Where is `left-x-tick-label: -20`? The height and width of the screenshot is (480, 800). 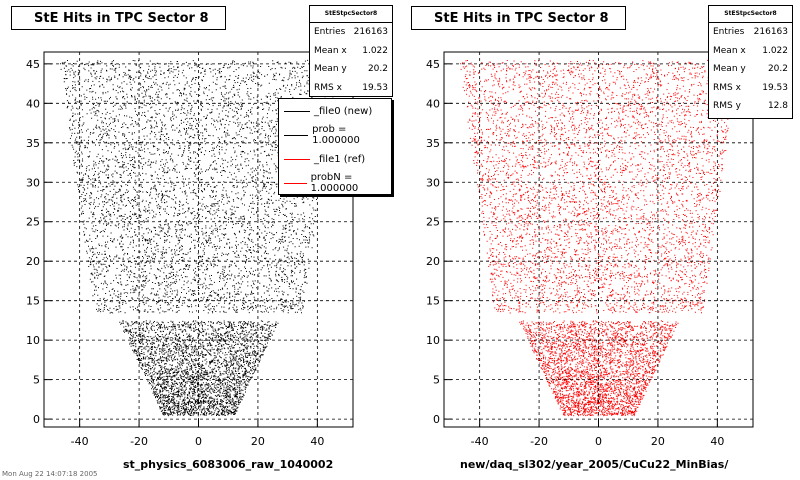
left-x-tick-label: -20 is located at coordinates (139, 441).